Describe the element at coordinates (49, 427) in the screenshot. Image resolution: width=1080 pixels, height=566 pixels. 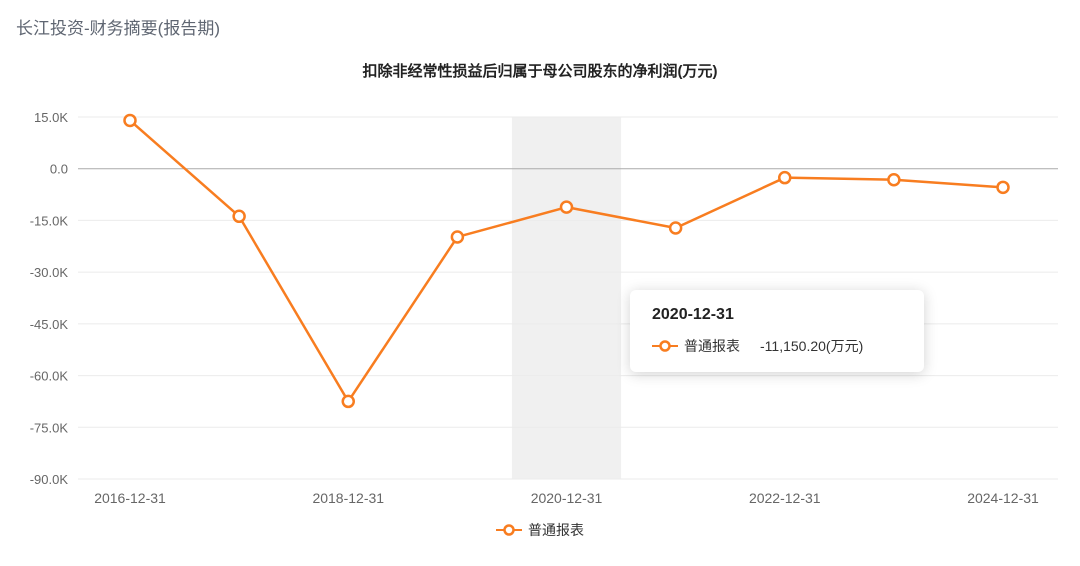
I see `y-axis-tick-label: -75.0K` at that location.